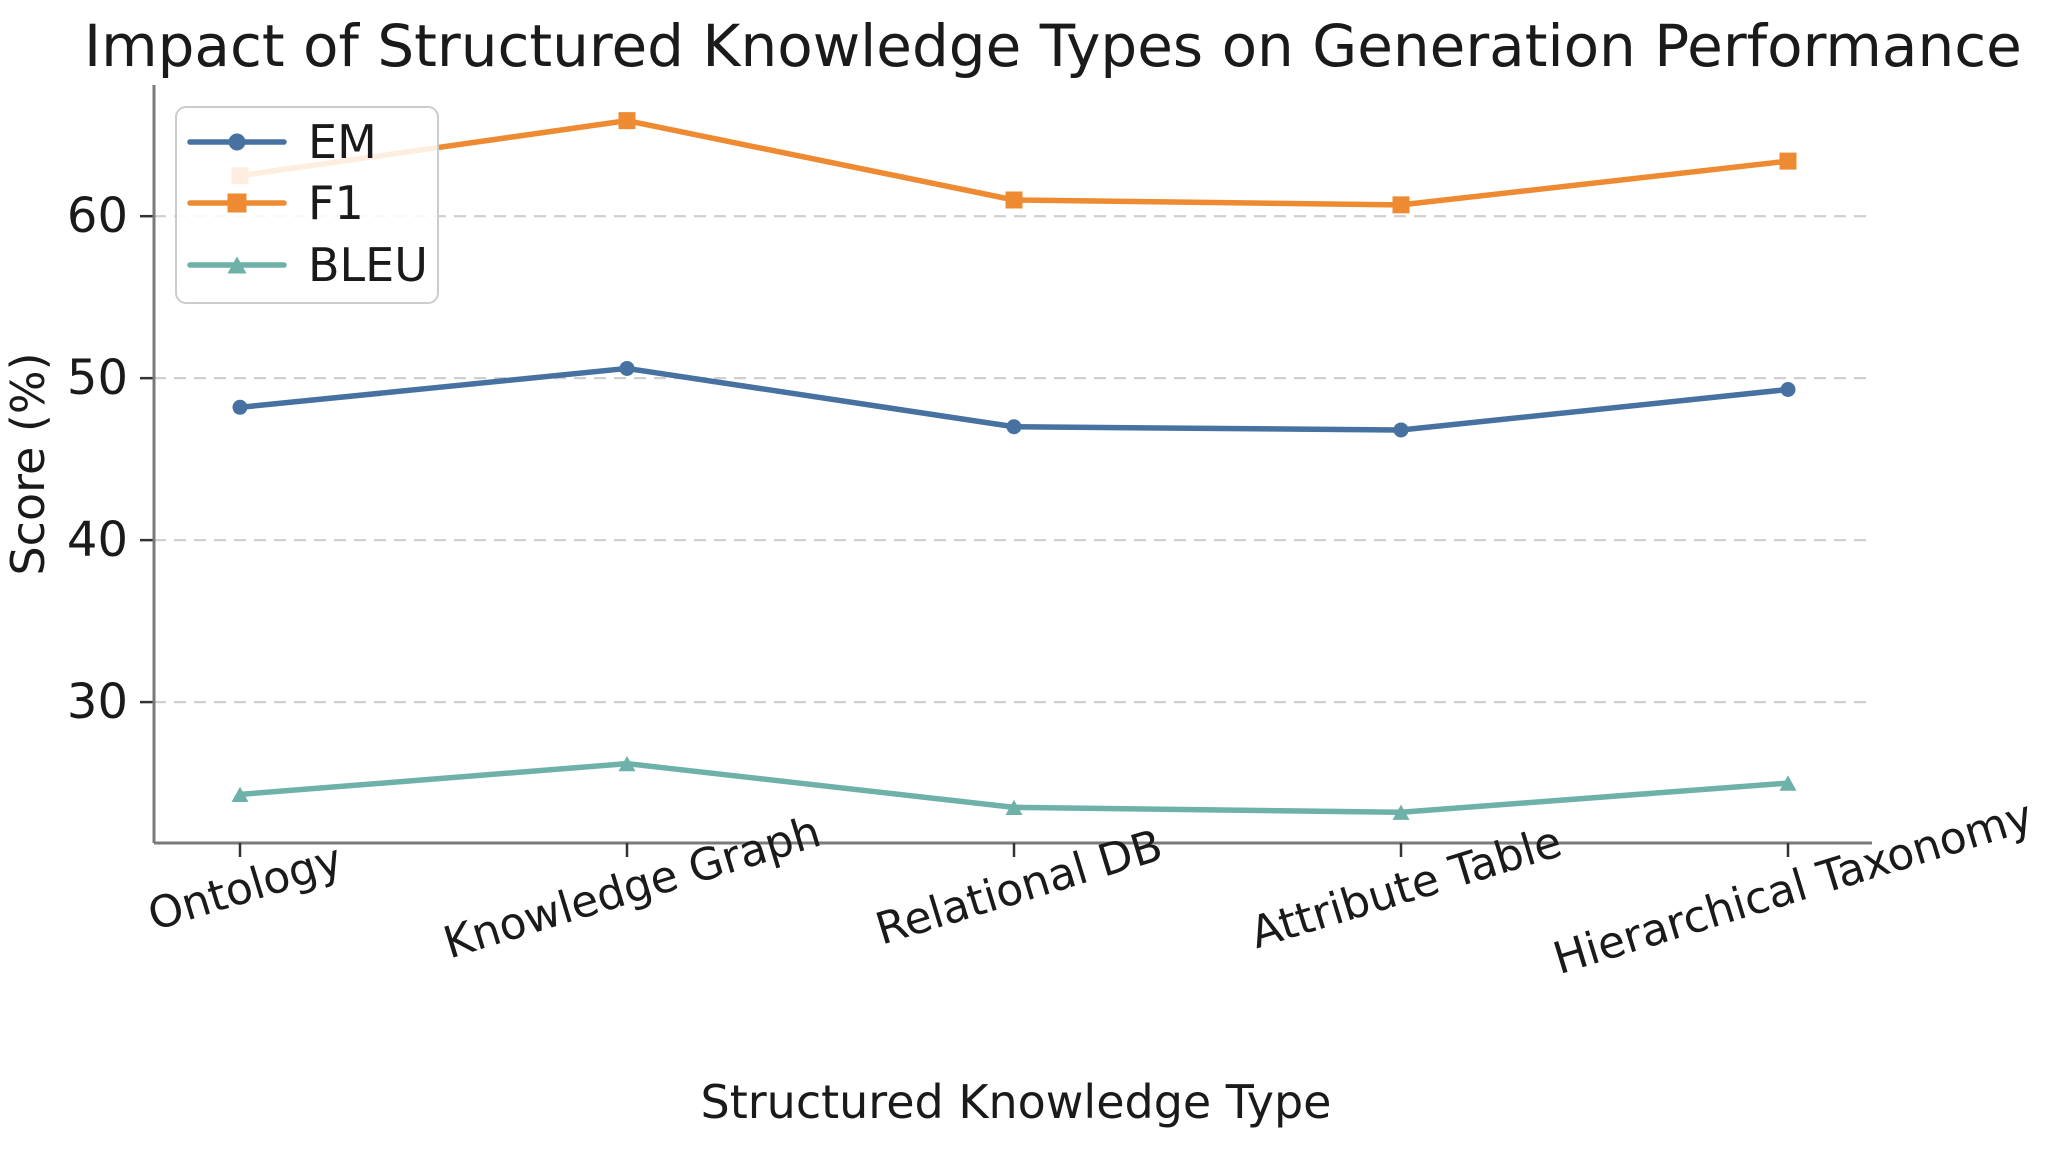  What do you see at coordinates (632, 887) in the screenshot?
I see `x-tick-label-knowledge-graph: Knowledge Graph` at bounding box center [632, 887].